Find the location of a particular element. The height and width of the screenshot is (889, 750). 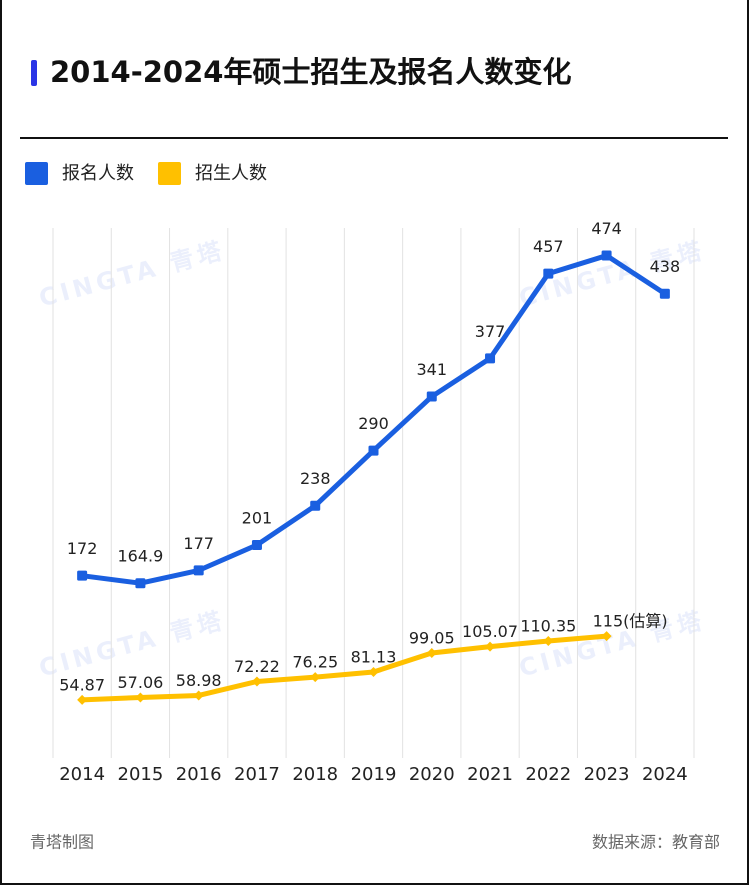

data-label: 474 is located at coordinates (606, 228).